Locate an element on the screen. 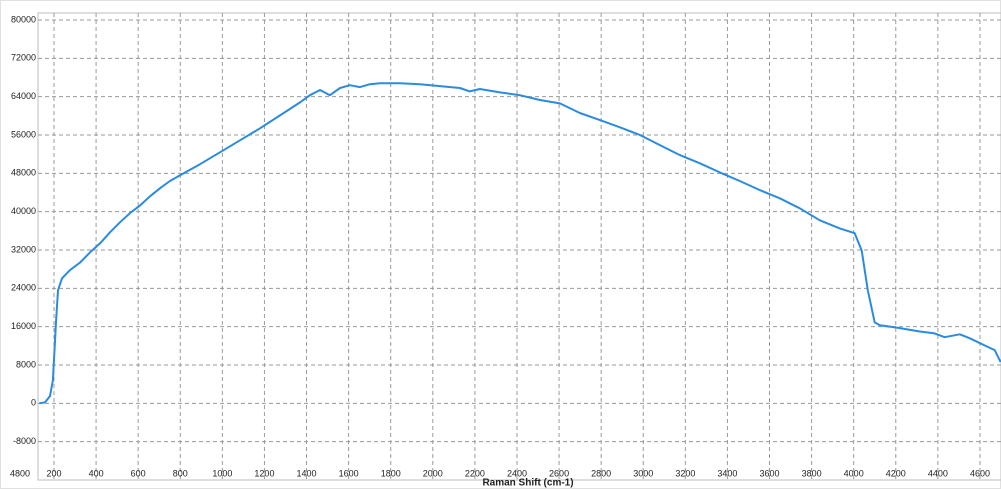 The image size is (1001, 489). y-tick-label: 8000 is located at coordinates (26, 364).